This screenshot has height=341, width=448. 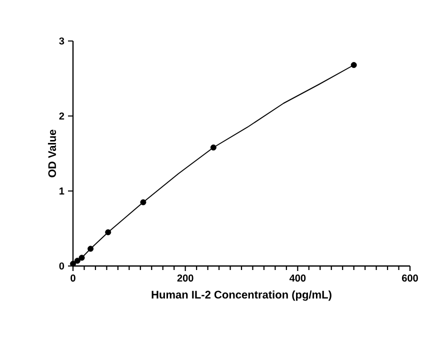 What do you see at coordinates (52, 154) in the screenshot?
I see `y-axis-title: OD Value` at bounding box center [52, 154].